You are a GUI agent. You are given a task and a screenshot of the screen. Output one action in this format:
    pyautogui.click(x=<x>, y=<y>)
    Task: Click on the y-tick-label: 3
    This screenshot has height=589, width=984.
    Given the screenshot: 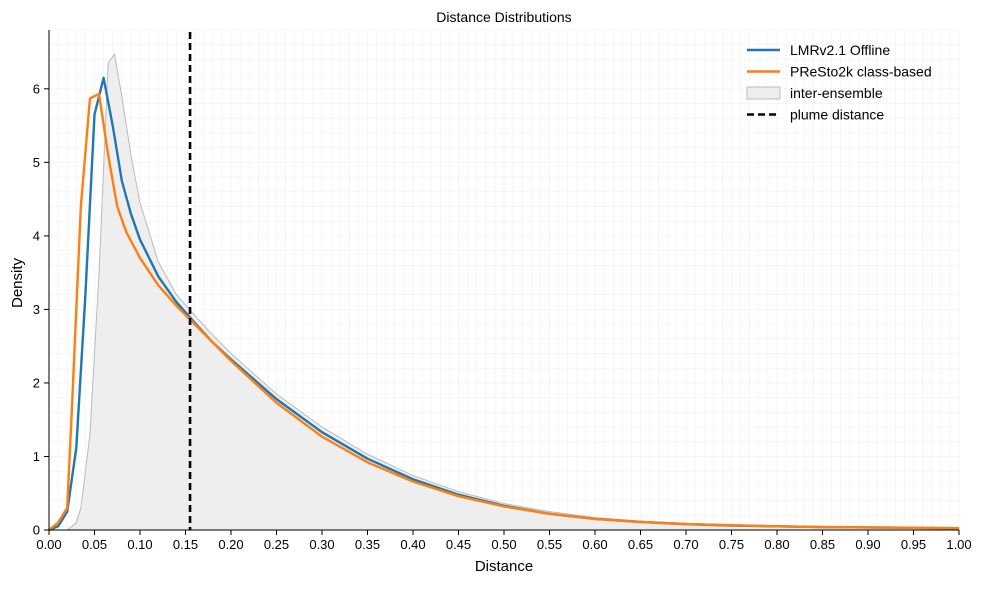 What is the action you would take?
    pyautogui.click(x=36, y=309)
    